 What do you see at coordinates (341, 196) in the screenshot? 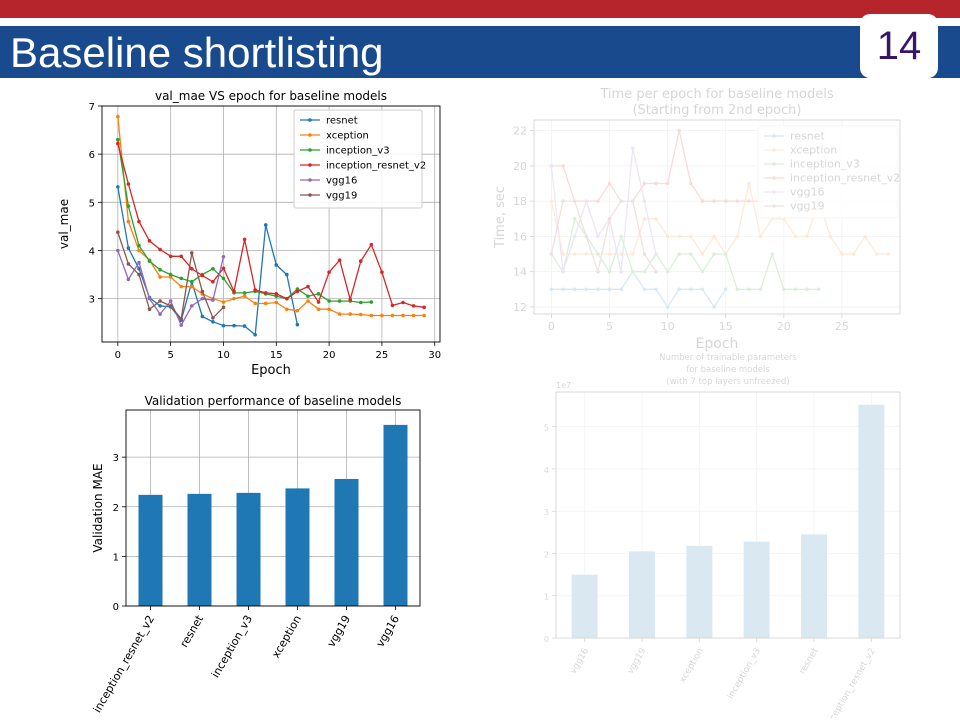
I see `legend-label: vgg19` at bounding box center [341, 196].